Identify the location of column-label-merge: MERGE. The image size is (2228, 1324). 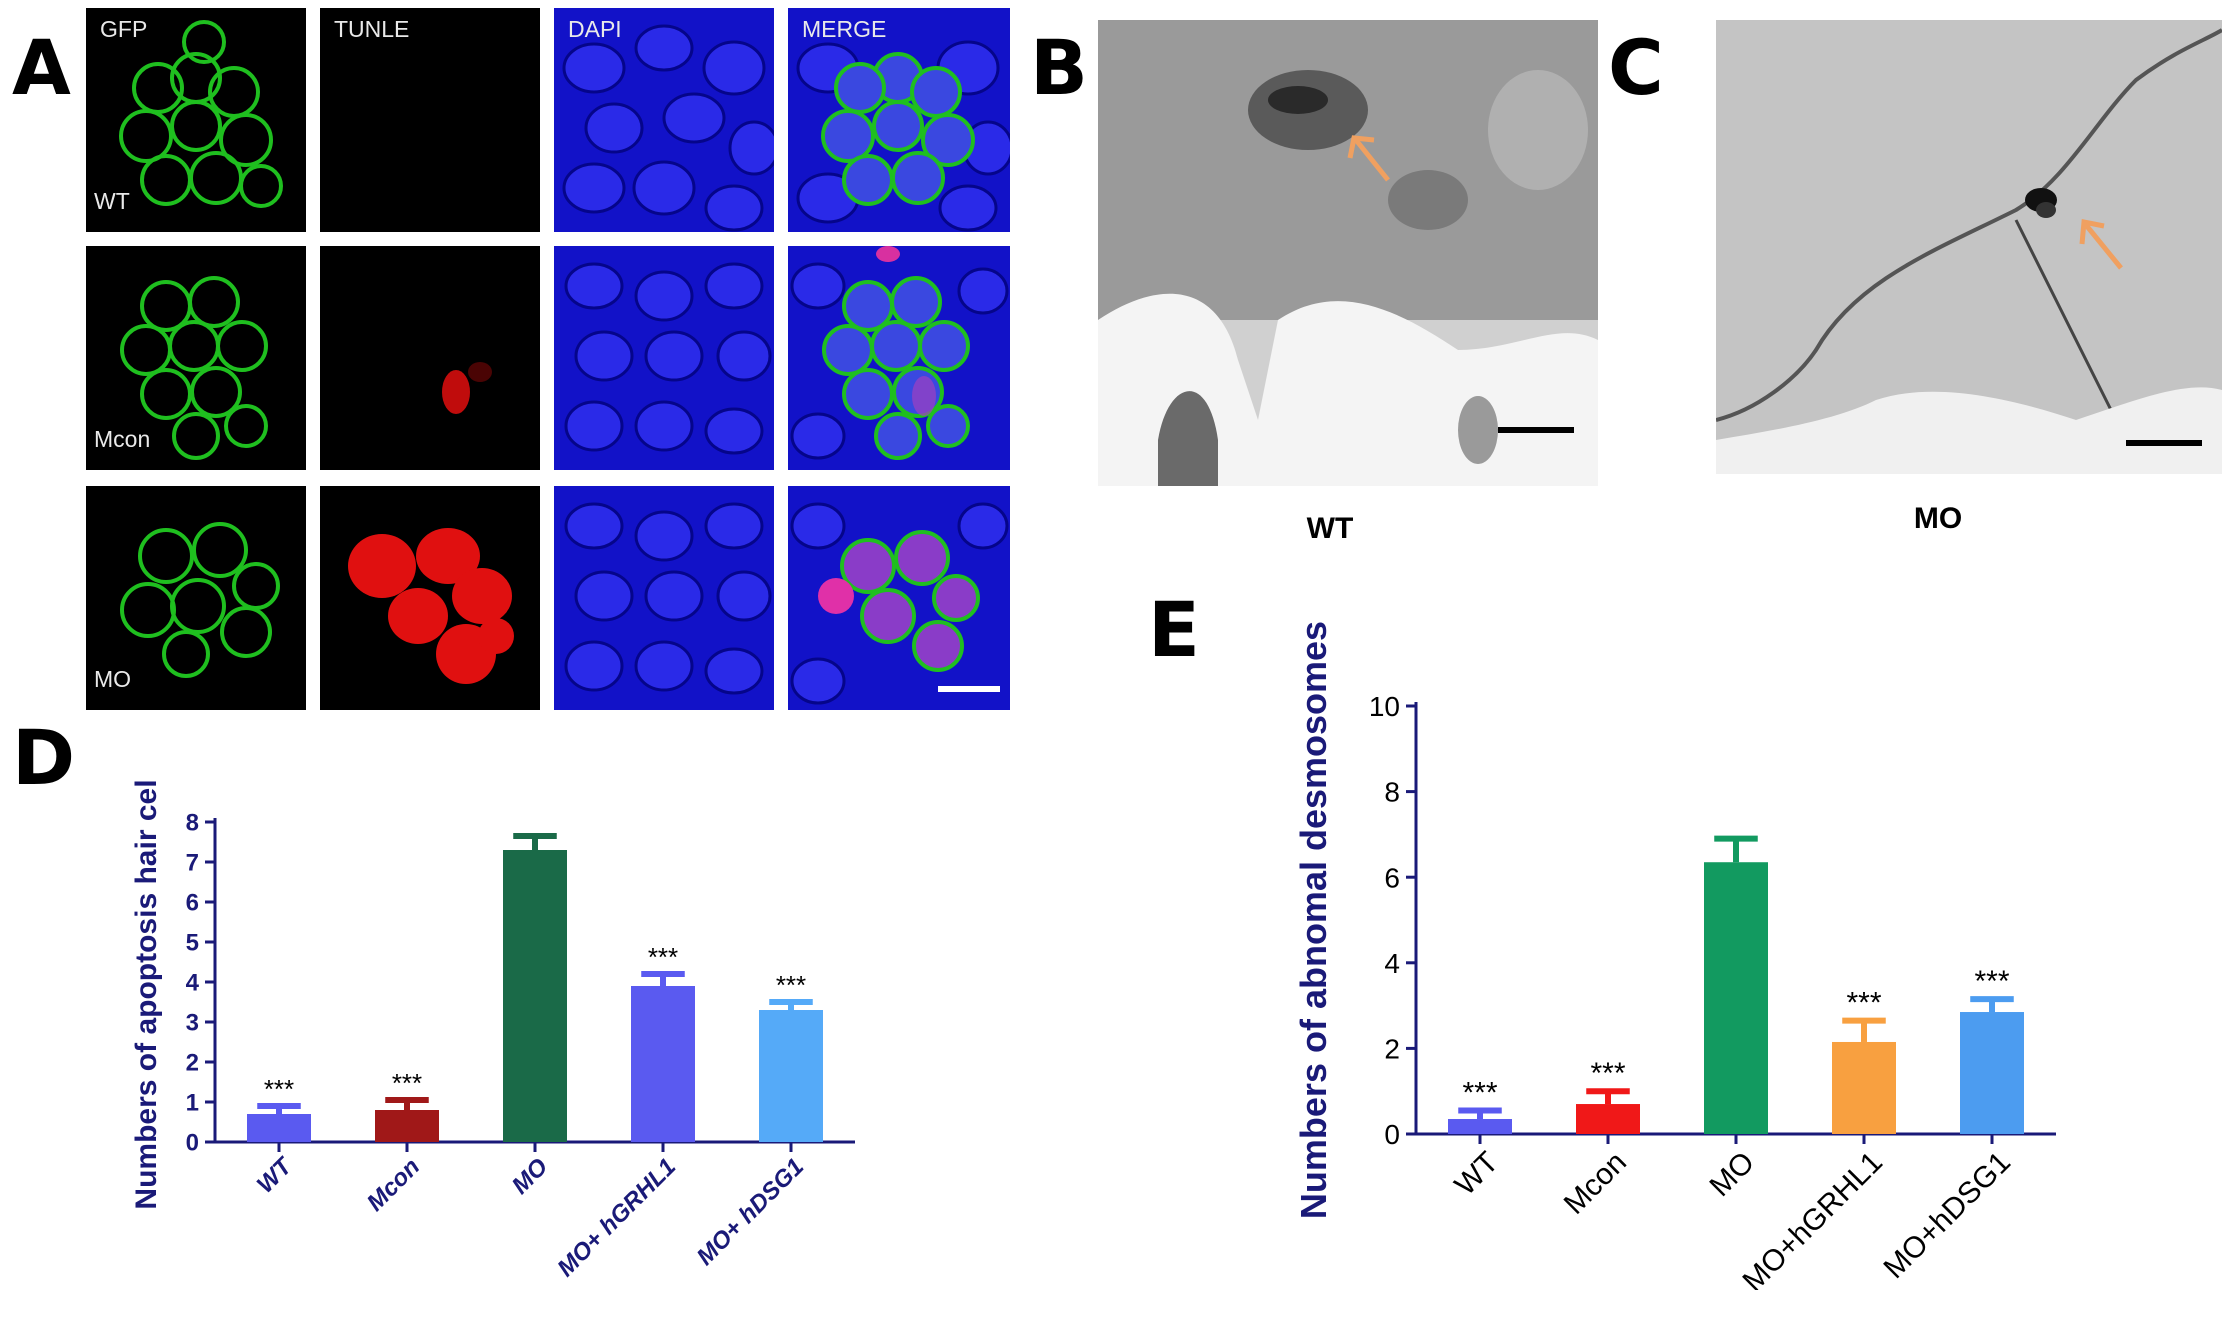
(844, 29).